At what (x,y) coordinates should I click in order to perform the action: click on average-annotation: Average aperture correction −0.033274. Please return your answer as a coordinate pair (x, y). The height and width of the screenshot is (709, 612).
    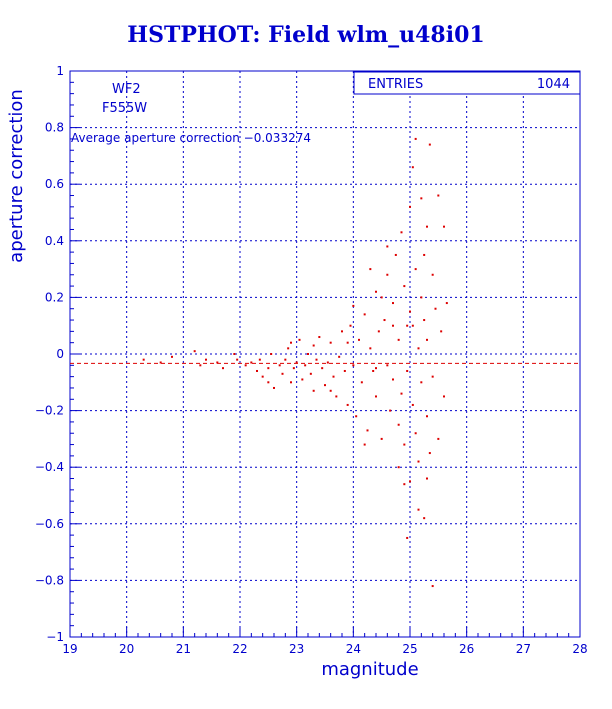
    Looking at the image, I should click on (191, 138).